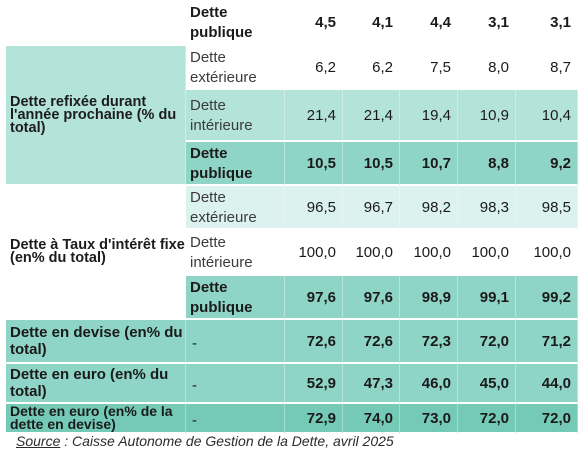  Describe the element at coordinates (96, 384) in the screenshot. I see `summary-label: Dette en euro (en% du total)` at that location.